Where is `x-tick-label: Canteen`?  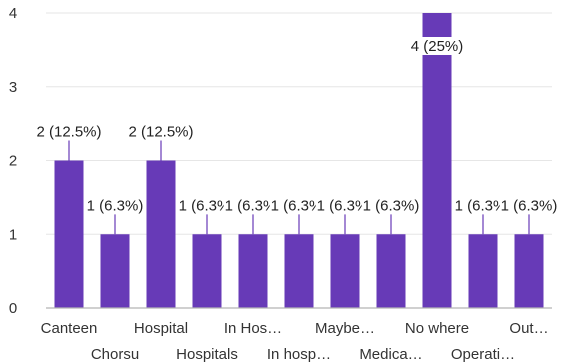
x-tick-label: Canteen is located at coordinates (69, 328).